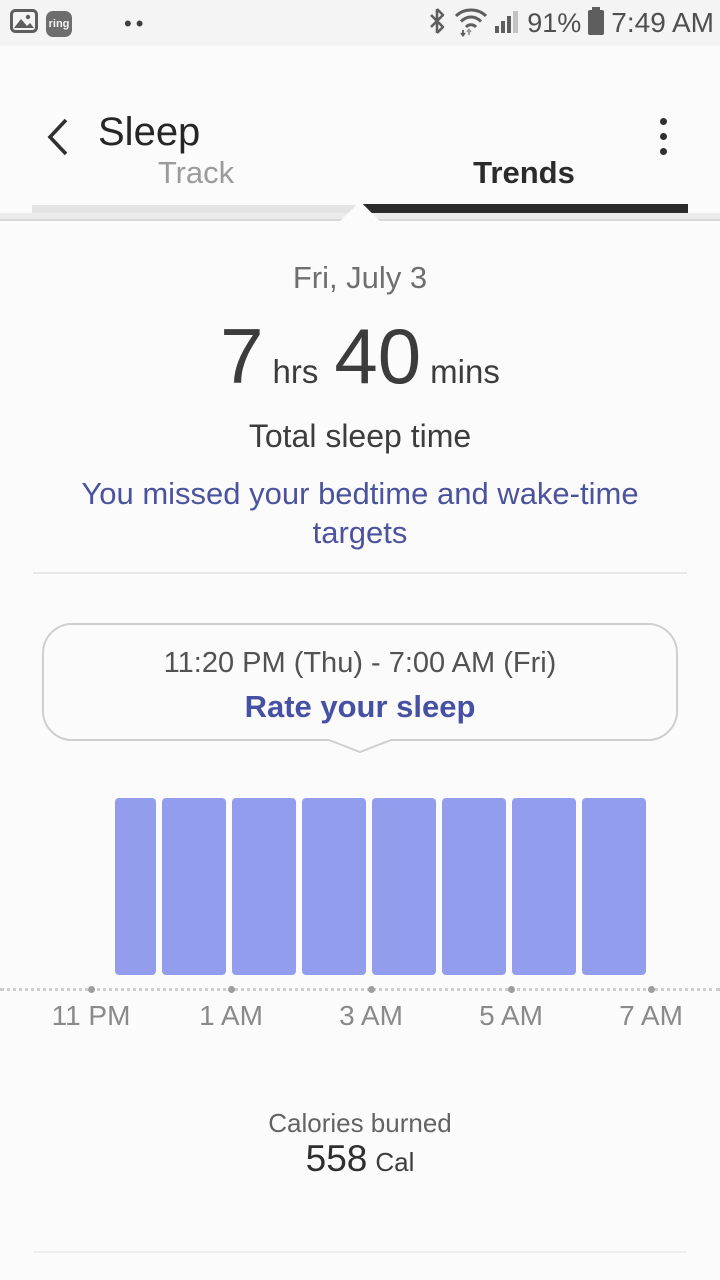 The image size is (720, 1280). Describe the element at coordinates (360, 191) in the screenshot. I see `tab-bar: Track Trends` at that location.